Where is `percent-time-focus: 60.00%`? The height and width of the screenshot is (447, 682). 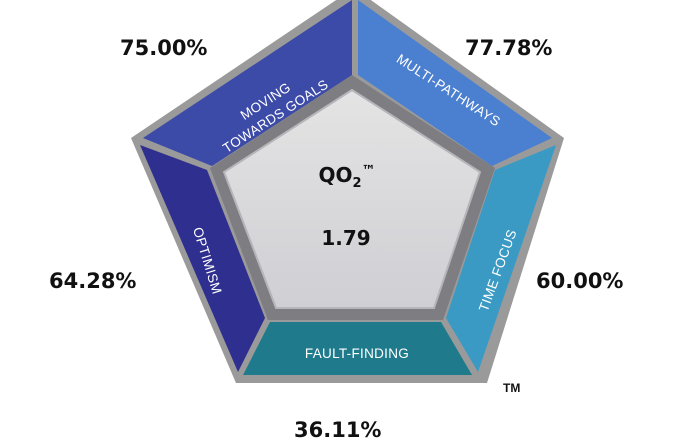
percent-time-focus: 60.00% is located at coordinates (580, 281).